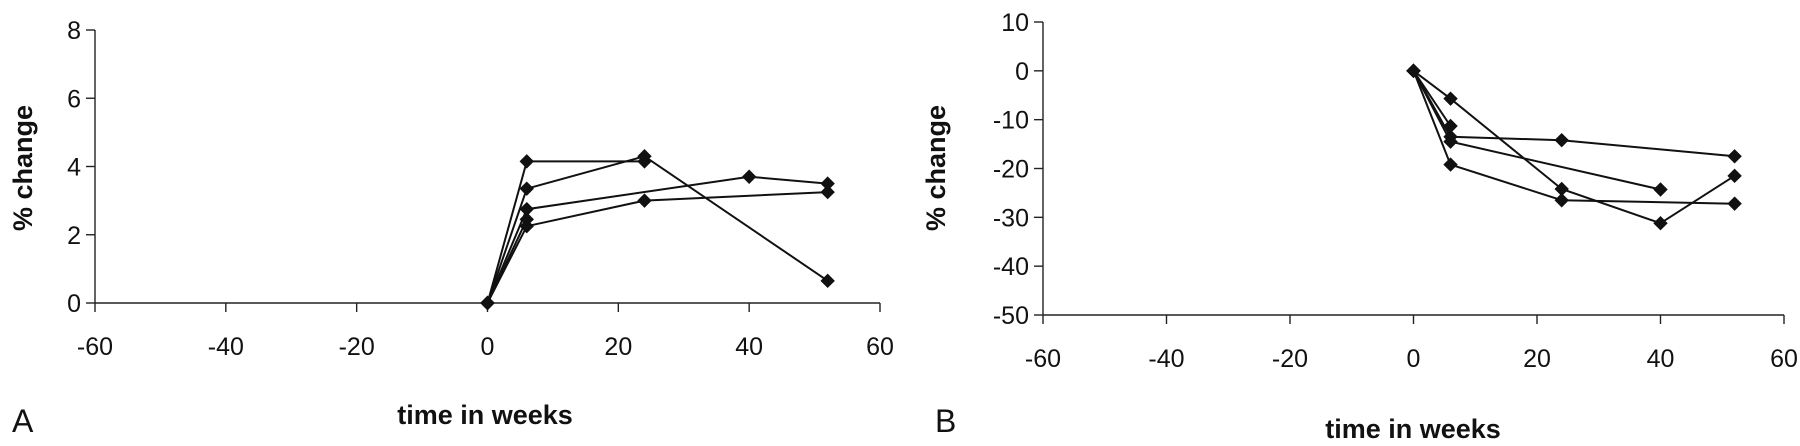 The image size is (1800, 446). What do you see at coordinates (1011, 170) in the screenshot?
I see `y-tick-label: -20` at bounding box center [1011, 170].